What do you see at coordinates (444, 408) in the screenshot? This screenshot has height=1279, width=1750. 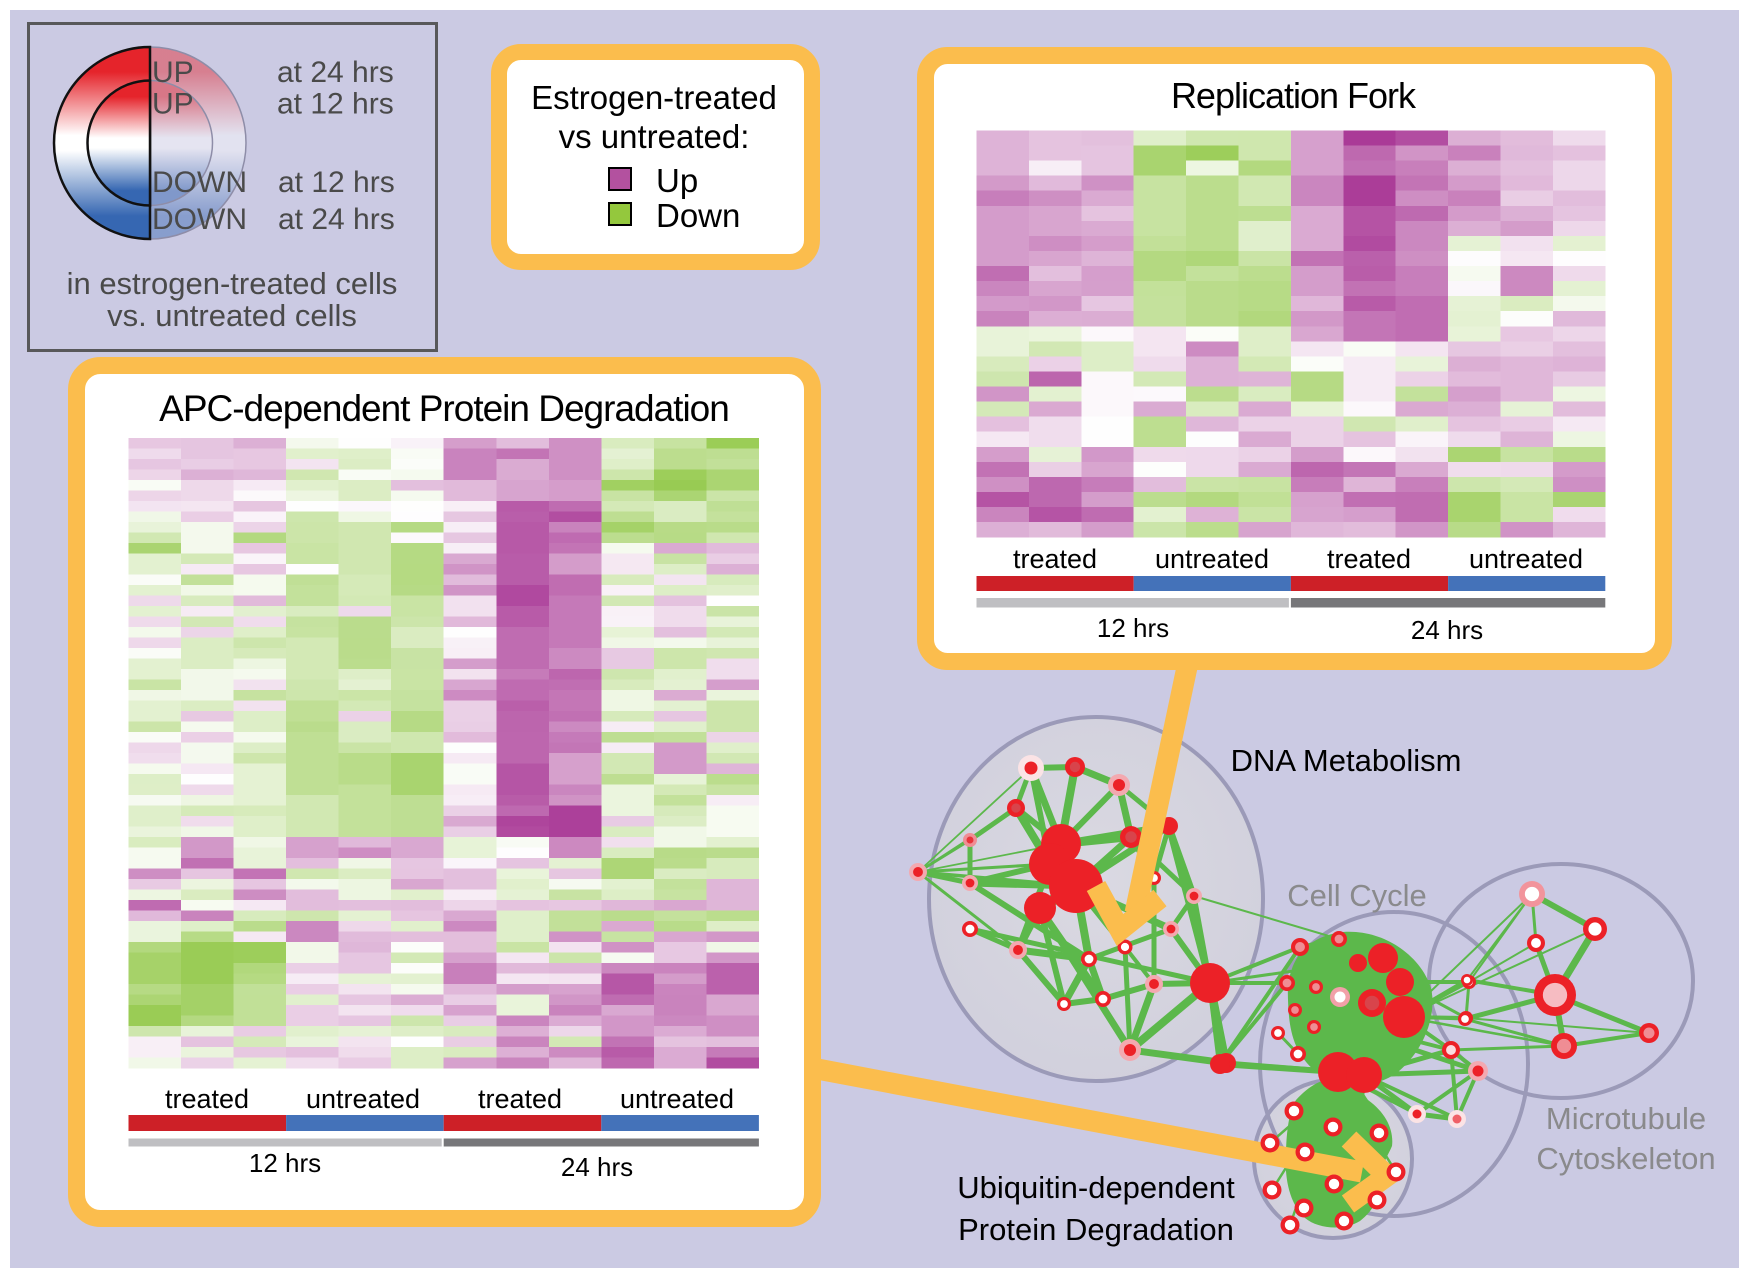 I see `svg-text:APC-dependent Protein Degradat: APC-dependent Protein Degradation` at bounding box center [444, 408].